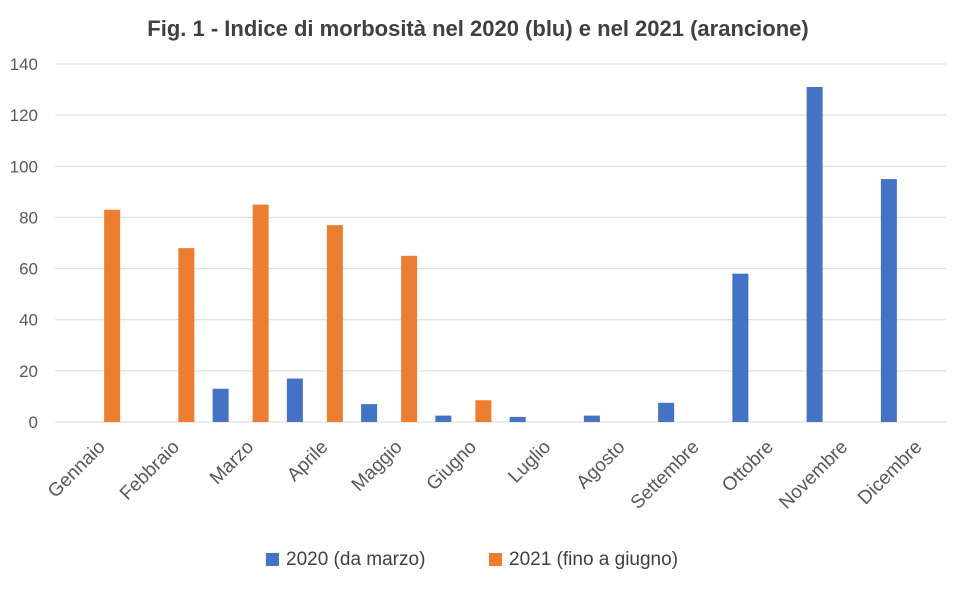 Image resolution: width=956 pixels, height=593 pixels. What do you see at coordinates (334, 323) in the screenshot?
I see `bar-series2-aprile` at bounding box center [334, 323].